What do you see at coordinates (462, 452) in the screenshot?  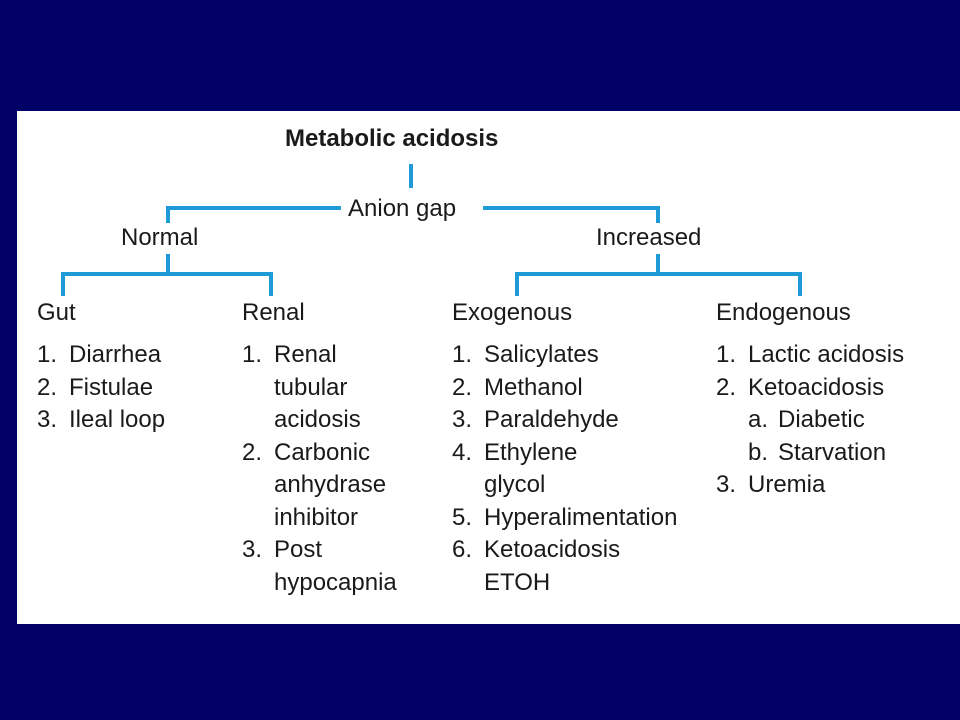 I see `item-number: 4.` at bounding box center [462, 452].